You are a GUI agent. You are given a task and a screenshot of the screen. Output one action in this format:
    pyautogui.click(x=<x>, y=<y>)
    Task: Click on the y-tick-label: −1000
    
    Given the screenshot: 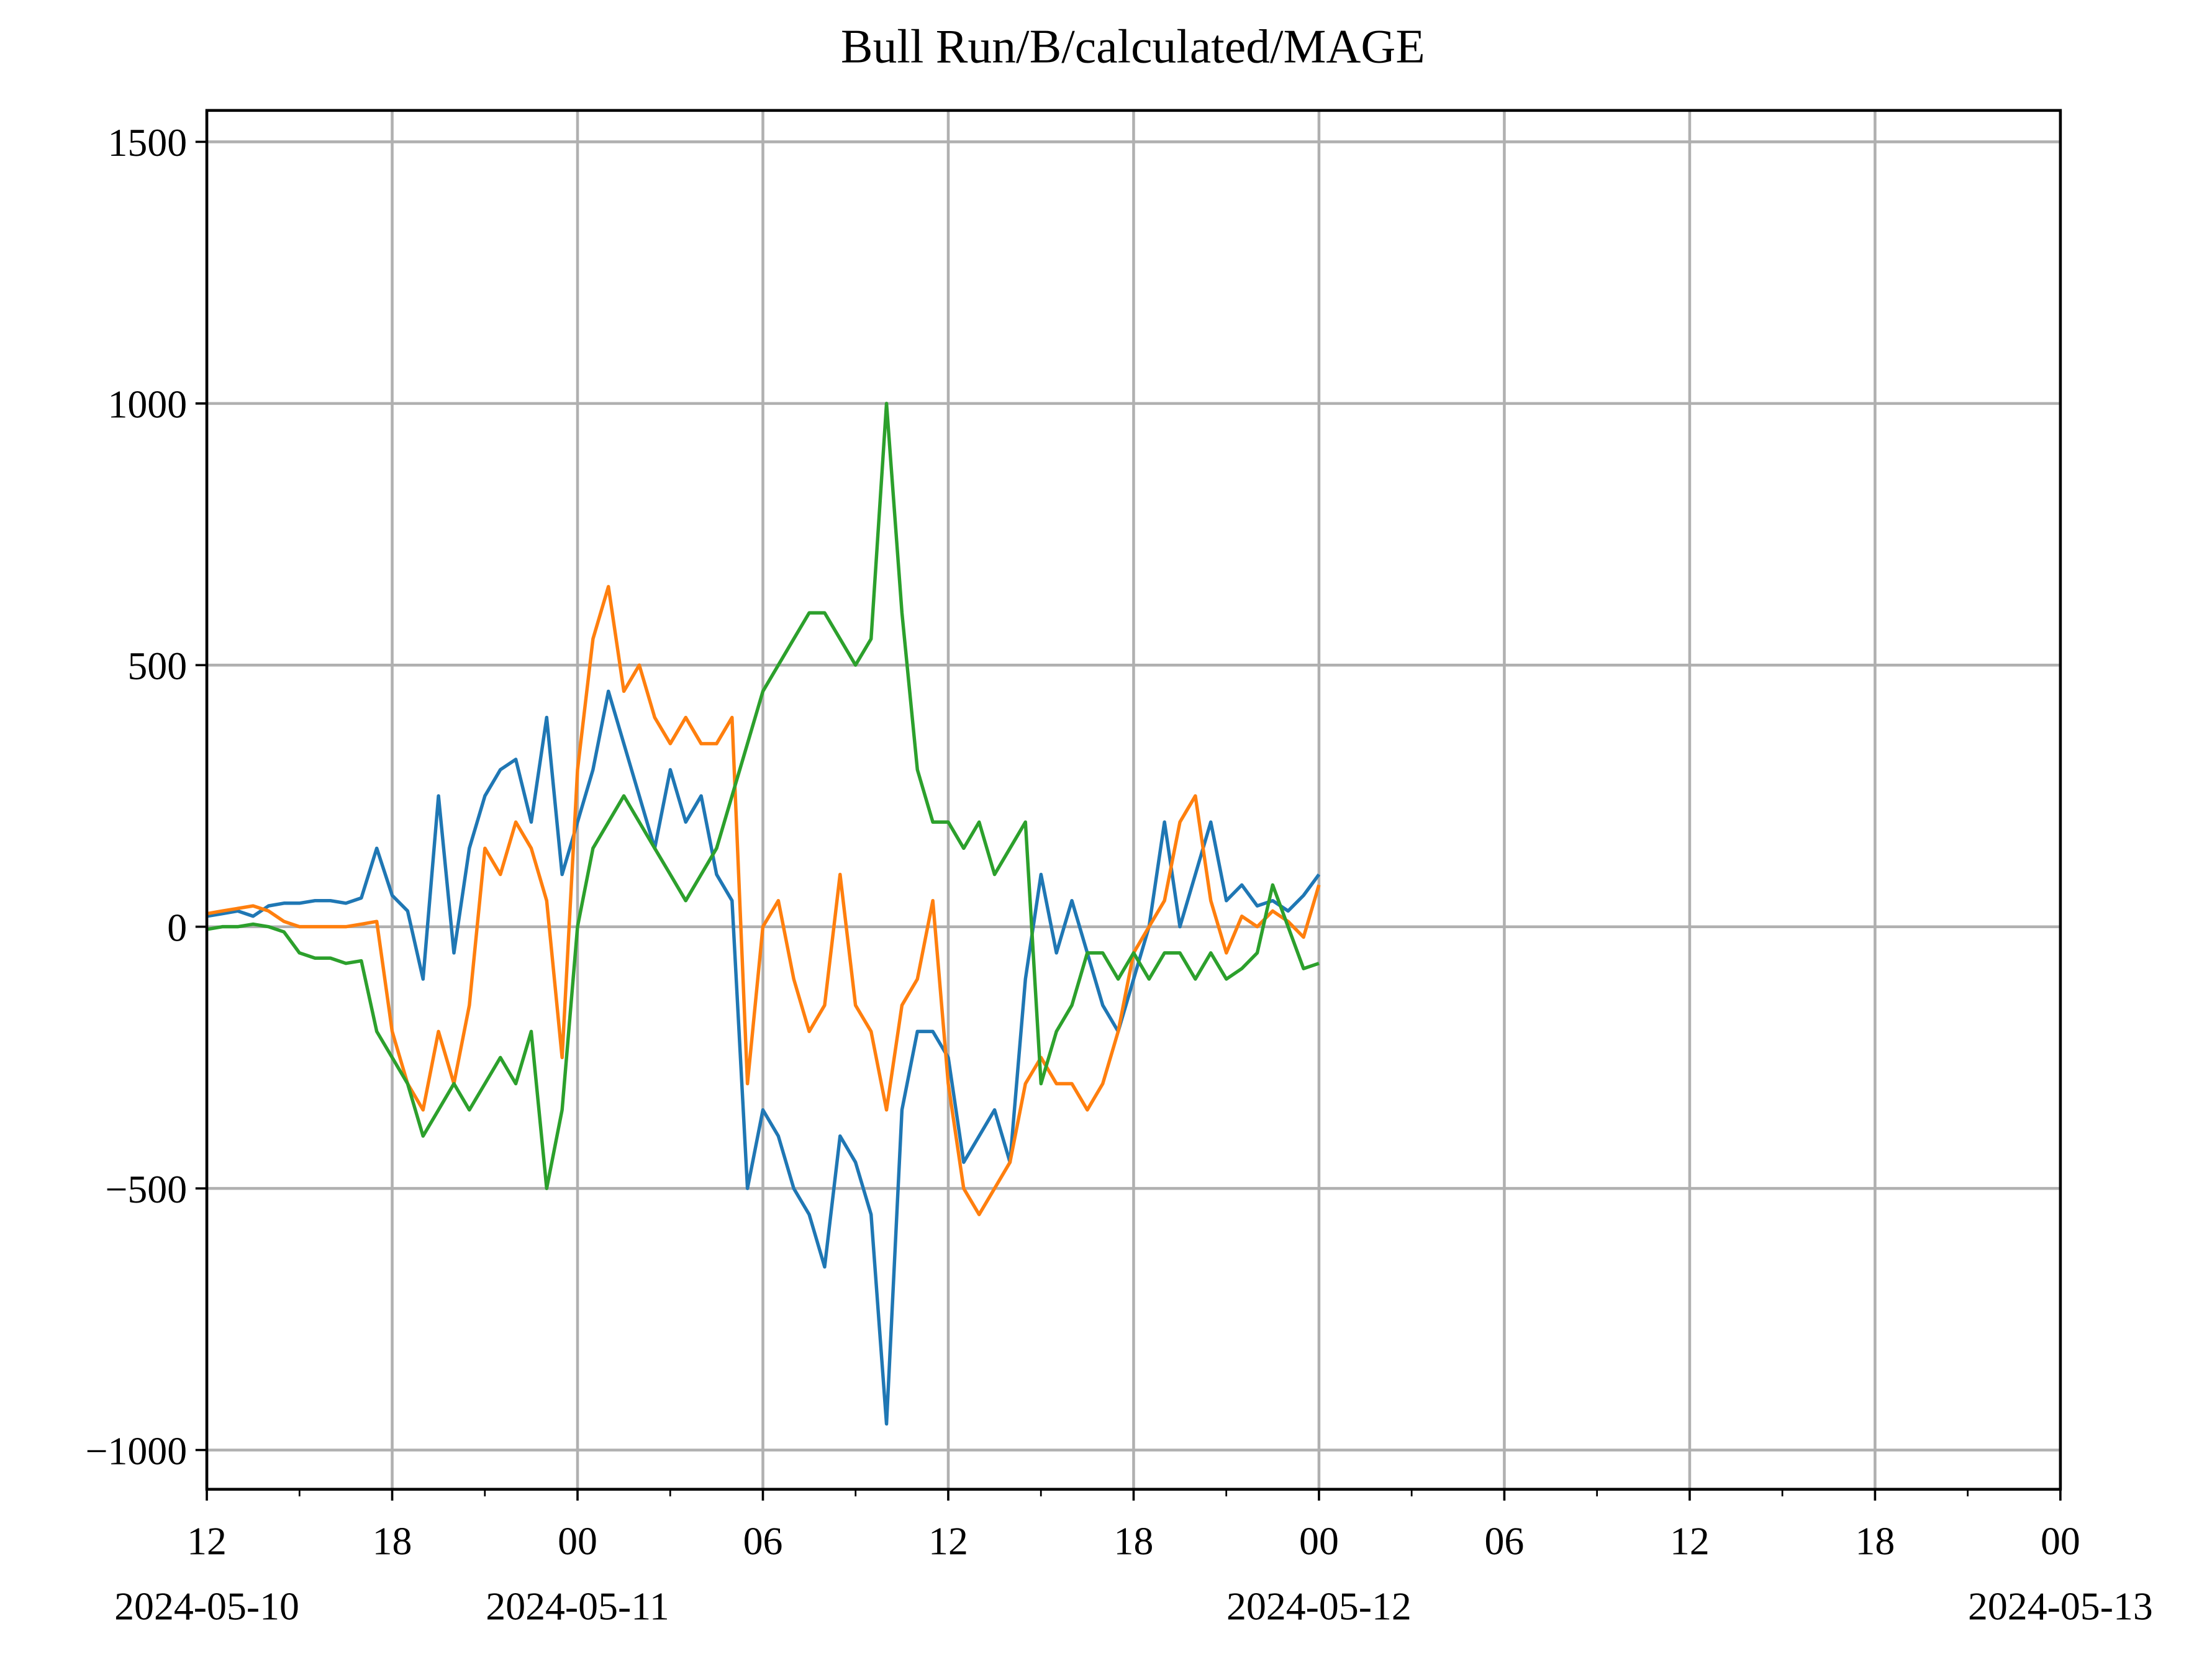 What is the action you would take?
    pyautogui.click(x=136, y=1451)
    